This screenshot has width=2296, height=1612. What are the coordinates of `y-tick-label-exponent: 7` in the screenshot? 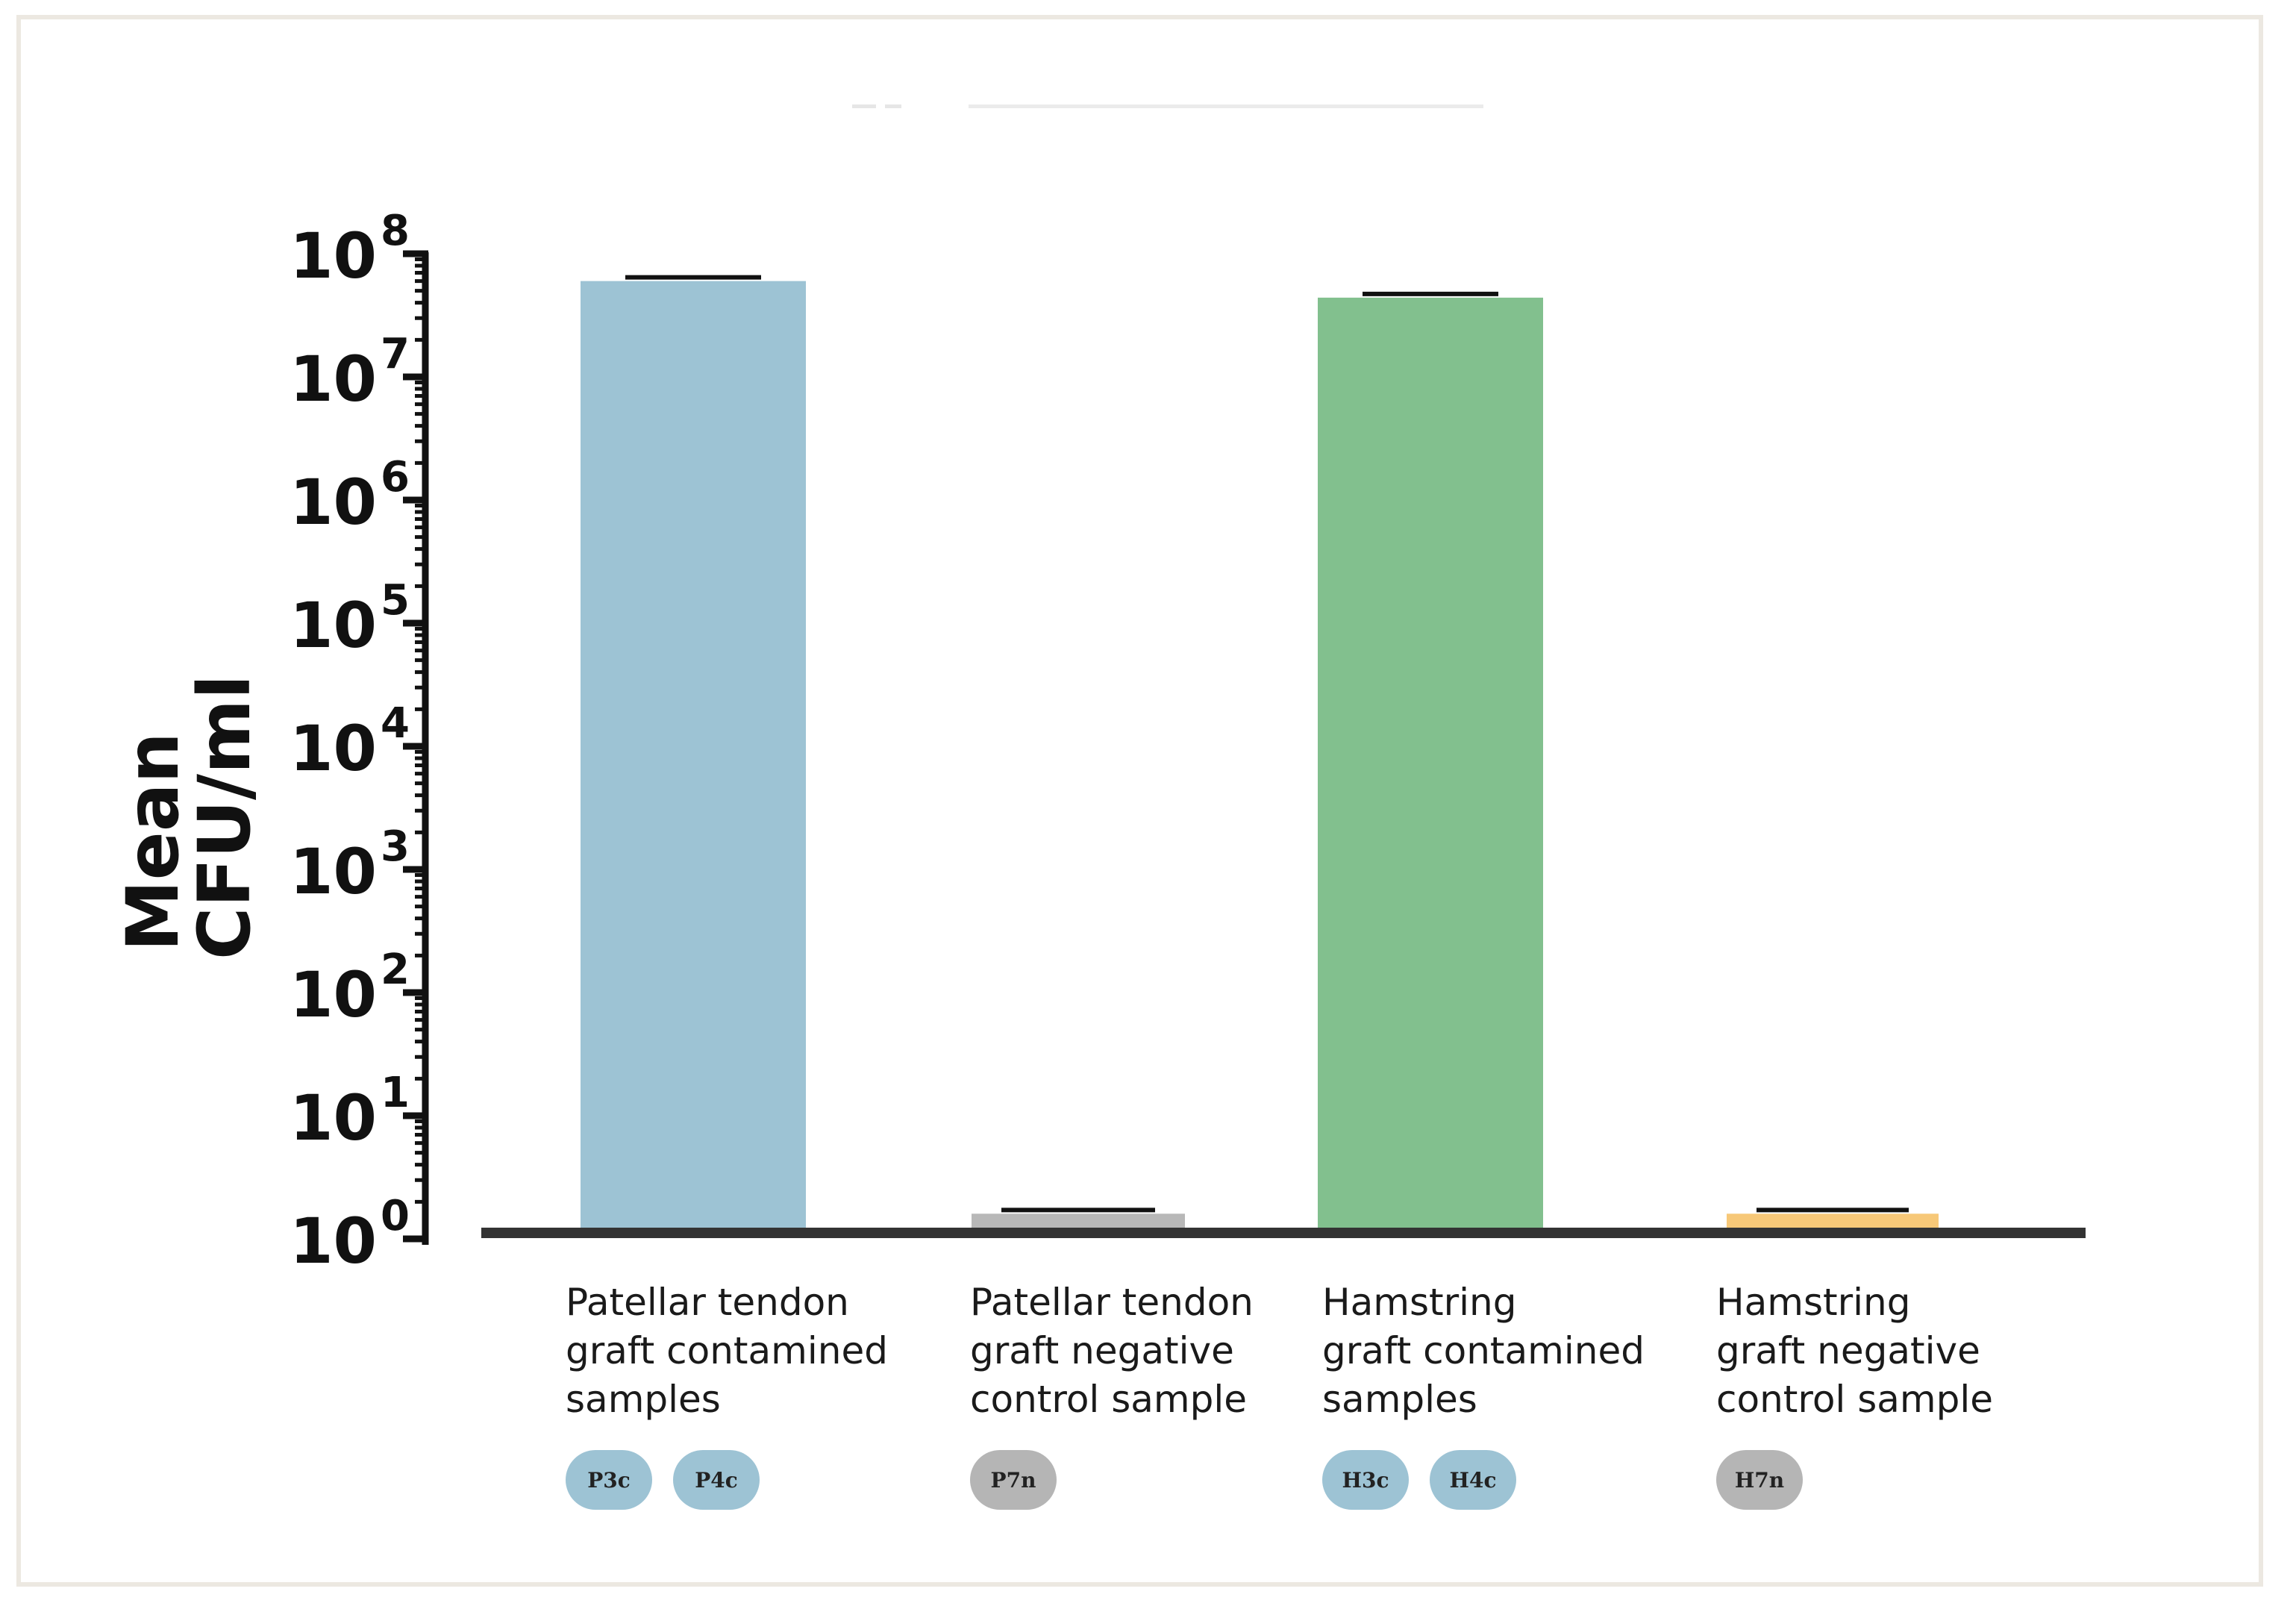 It's located at (396, 354).